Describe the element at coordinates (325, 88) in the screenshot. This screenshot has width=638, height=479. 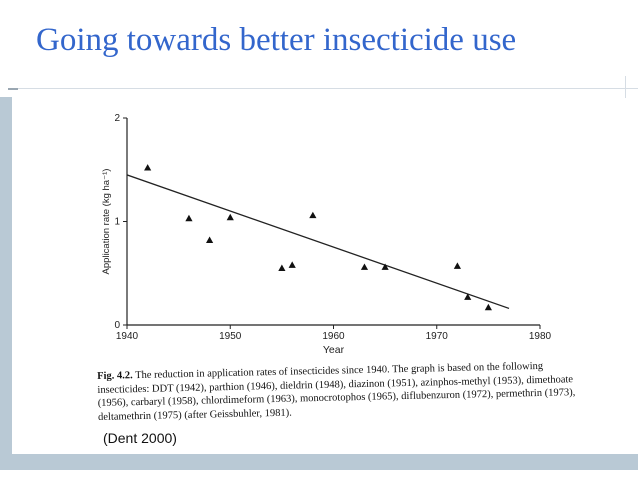
I see `header-divider` at that location.